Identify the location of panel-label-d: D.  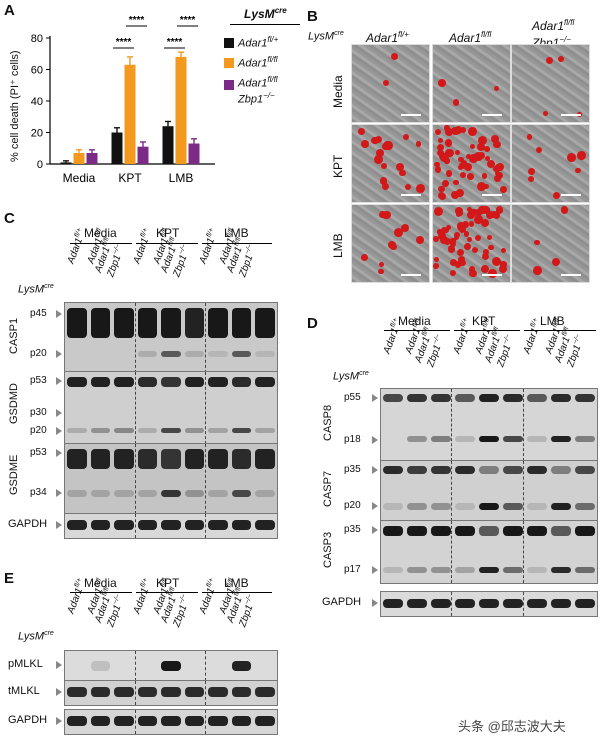
(312, 323).